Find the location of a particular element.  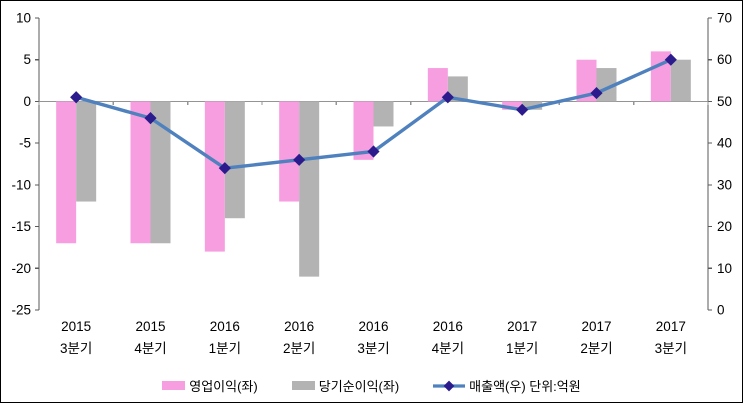

net-income-swatch is located at coordinates (303, 385).